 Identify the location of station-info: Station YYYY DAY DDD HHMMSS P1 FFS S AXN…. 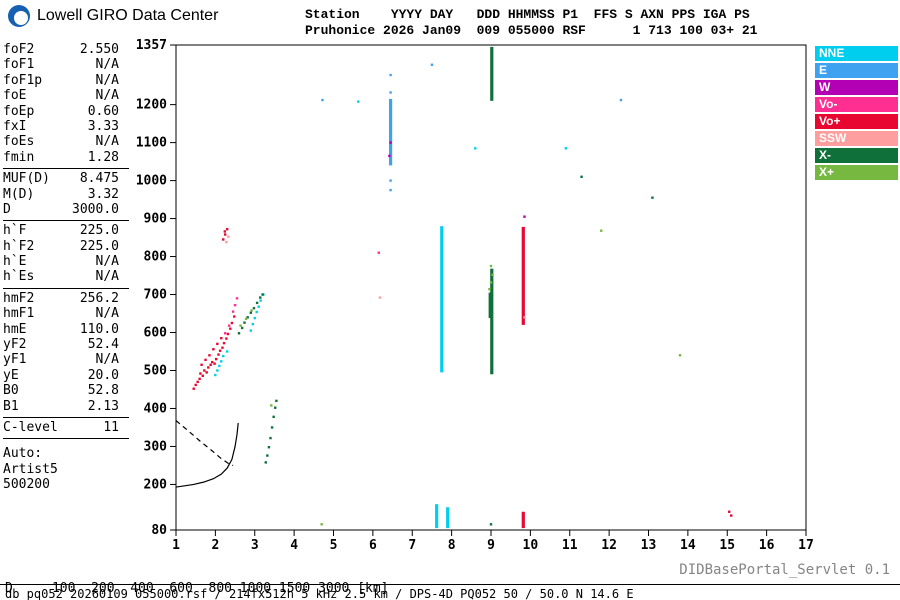
(531, 23).